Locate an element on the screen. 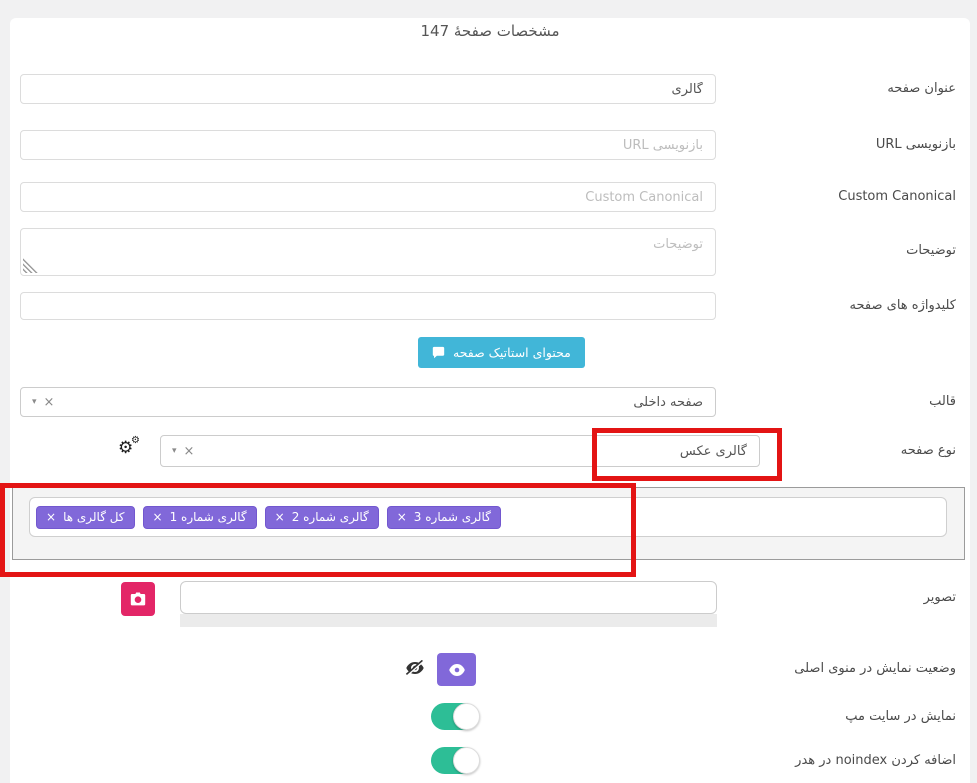  sitemap-toggle is located at coordinates (455, 716).